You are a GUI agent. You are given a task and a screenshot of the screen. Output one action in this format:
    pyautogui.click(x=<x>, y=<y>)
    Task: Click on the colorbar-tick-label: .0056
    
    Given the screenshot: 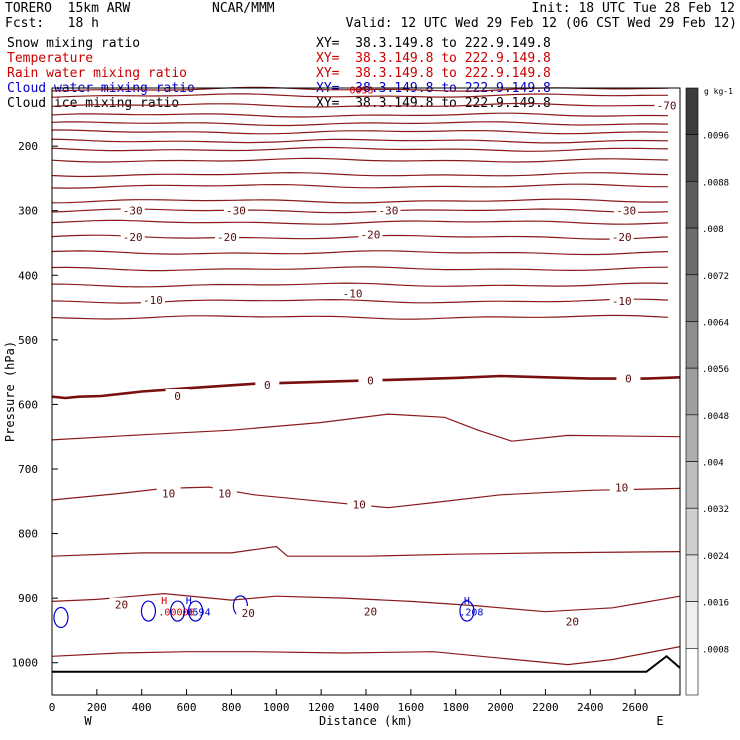 What is the action you would take?
    pyautogui.click(x=715, y=370)
    